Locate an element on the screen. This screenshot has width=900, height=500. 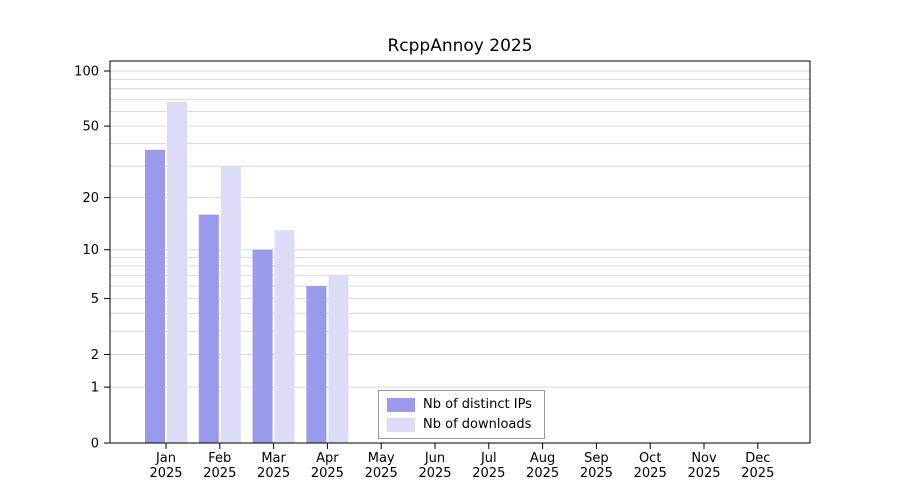
legend-swatch-distinct-ips is located at coordinates (401, 404).